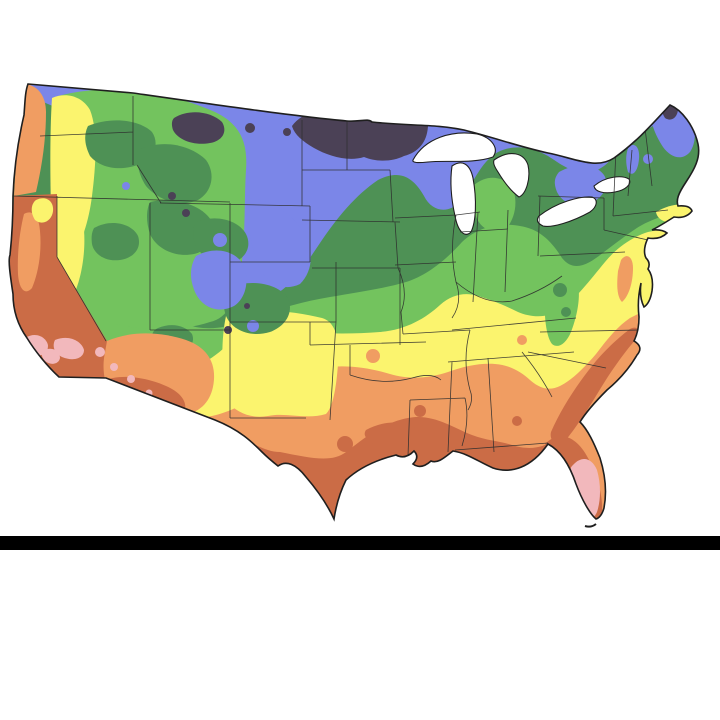 This screenshot has width=720, height=720. Describe the element at coordinates (590, 525) in the screenshot. I see `florida-keys` at that location.